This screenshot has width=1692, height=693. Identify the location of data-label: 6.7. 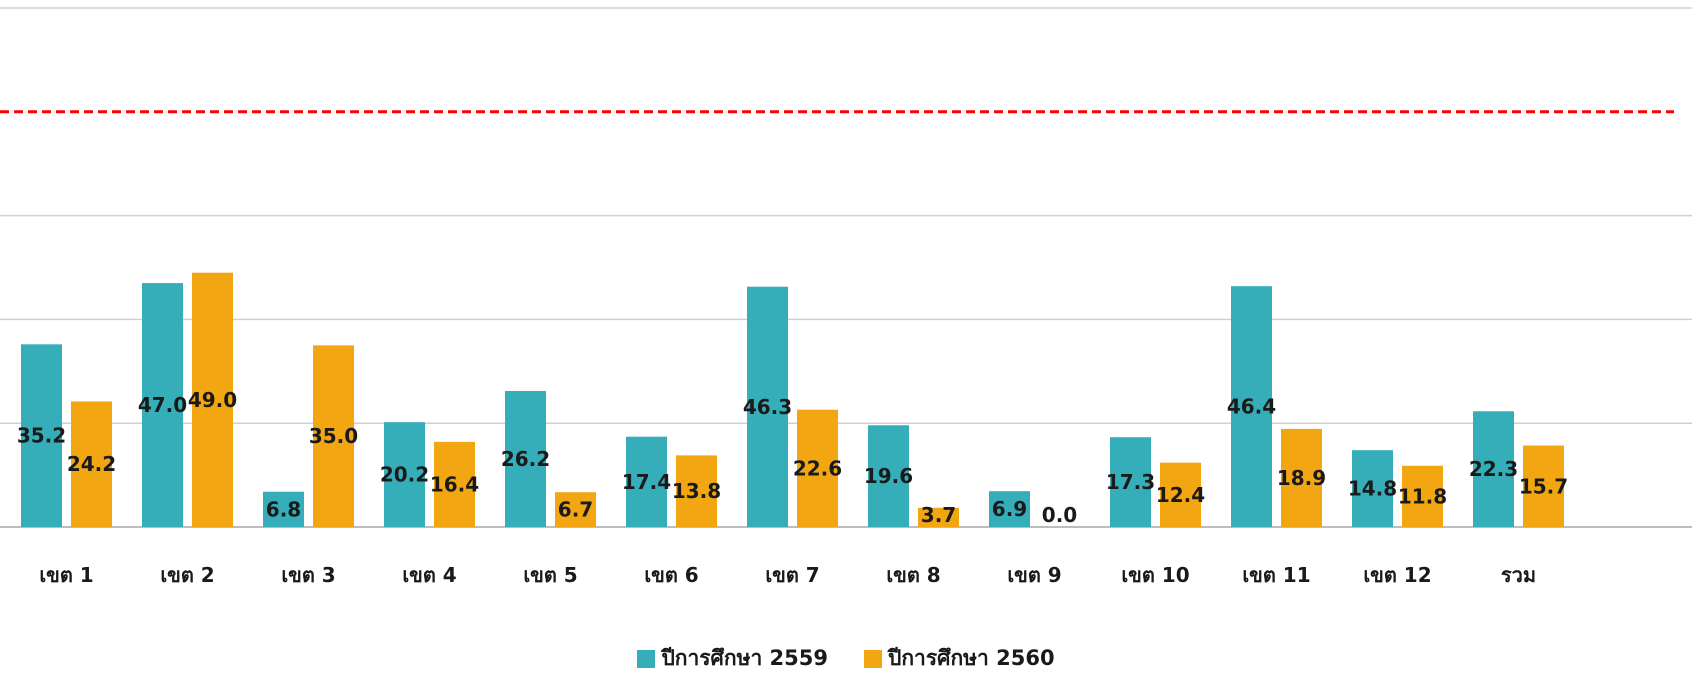
(575, 510).